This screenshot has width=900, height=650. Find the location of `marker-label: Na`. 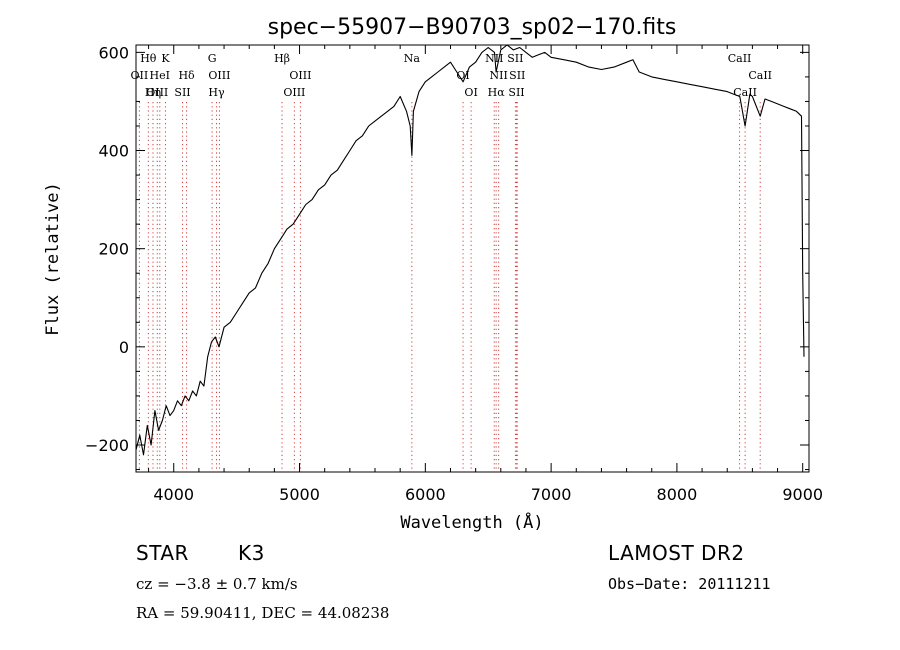

marker-label: Na is located at coordinates (412, 58).